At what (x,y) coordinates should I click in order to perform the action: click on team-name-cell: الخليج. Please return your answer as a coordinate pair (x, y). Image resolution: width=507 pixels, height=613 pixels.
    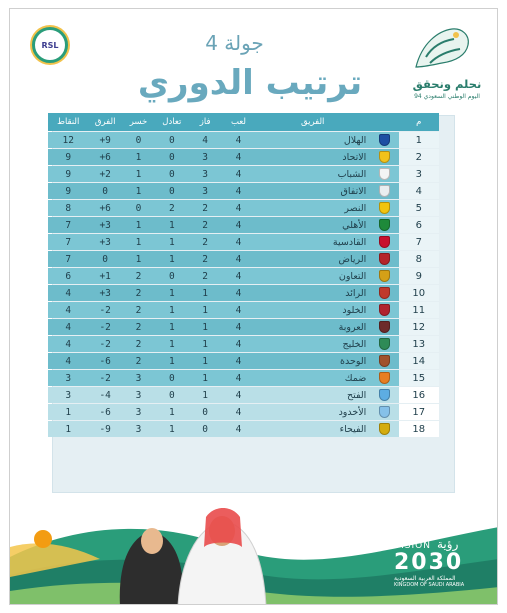
    Looking at the image, I should click on (313, 344).